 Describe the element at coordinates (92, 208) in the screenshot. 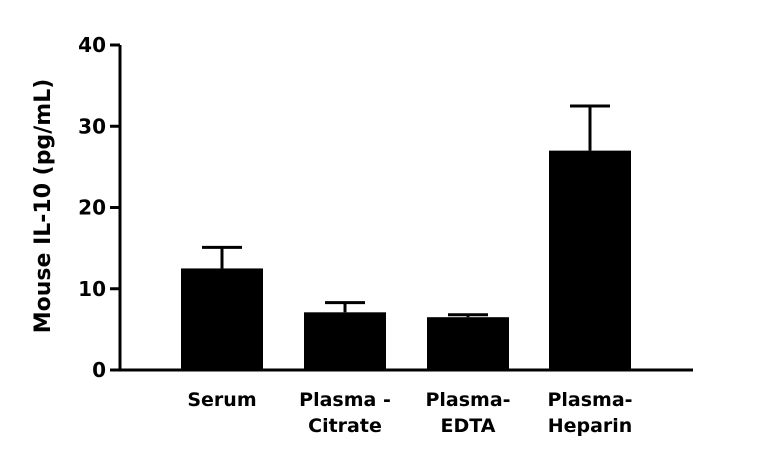

I see `y-tick-label: 20` at that location.